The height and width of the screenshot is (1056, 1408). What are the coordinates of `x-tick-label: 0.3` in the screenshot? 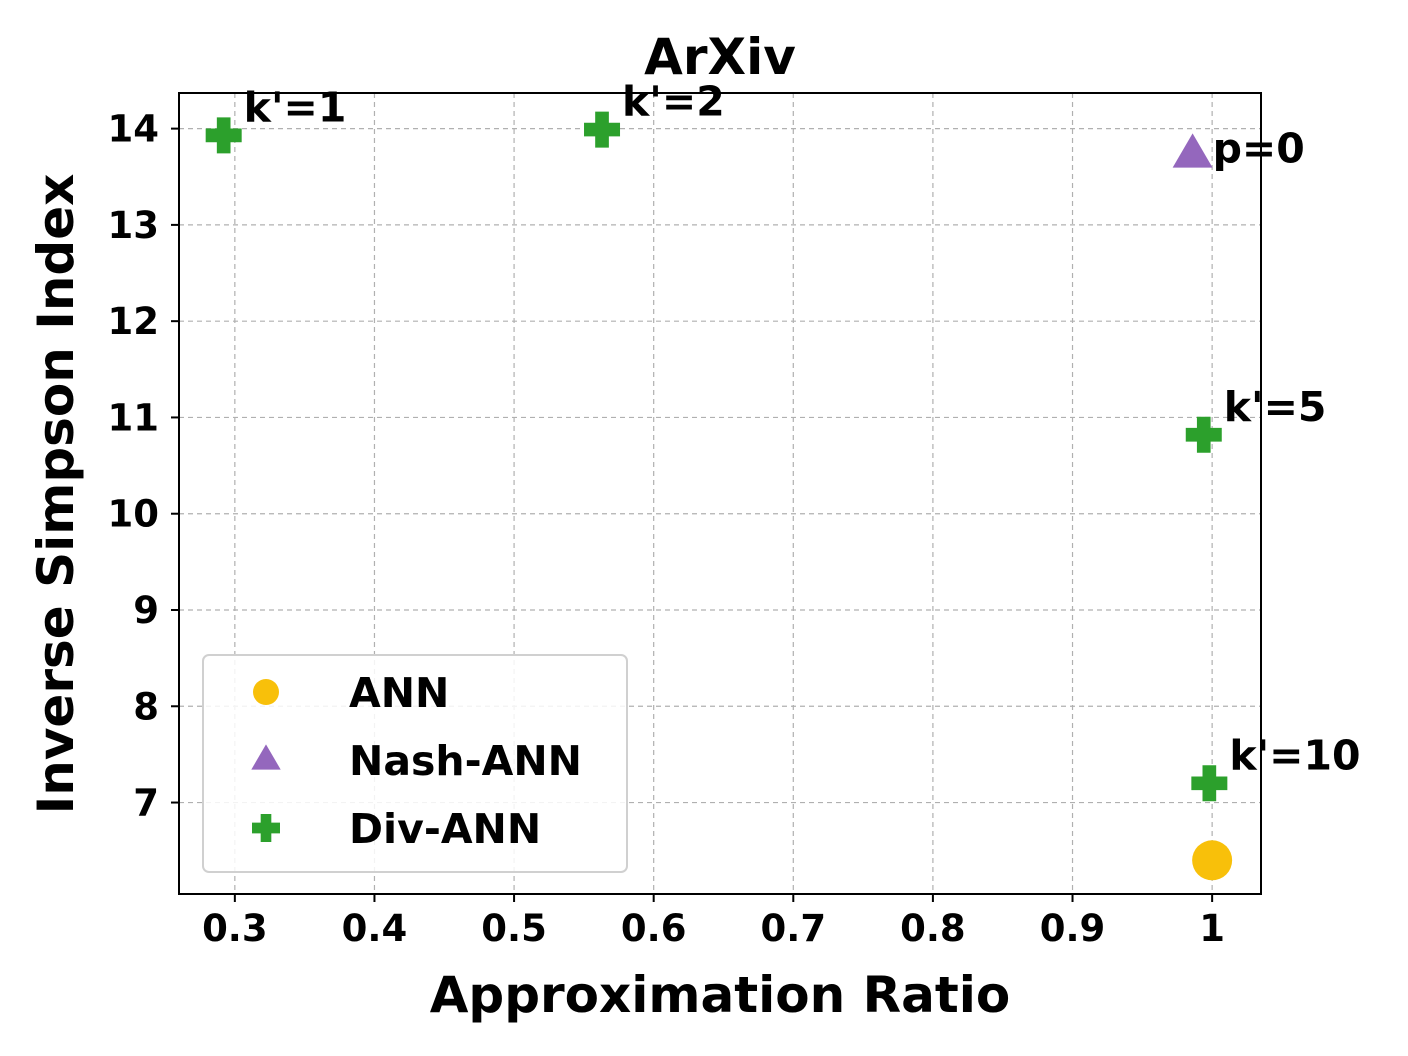 It's located at (235, 928).